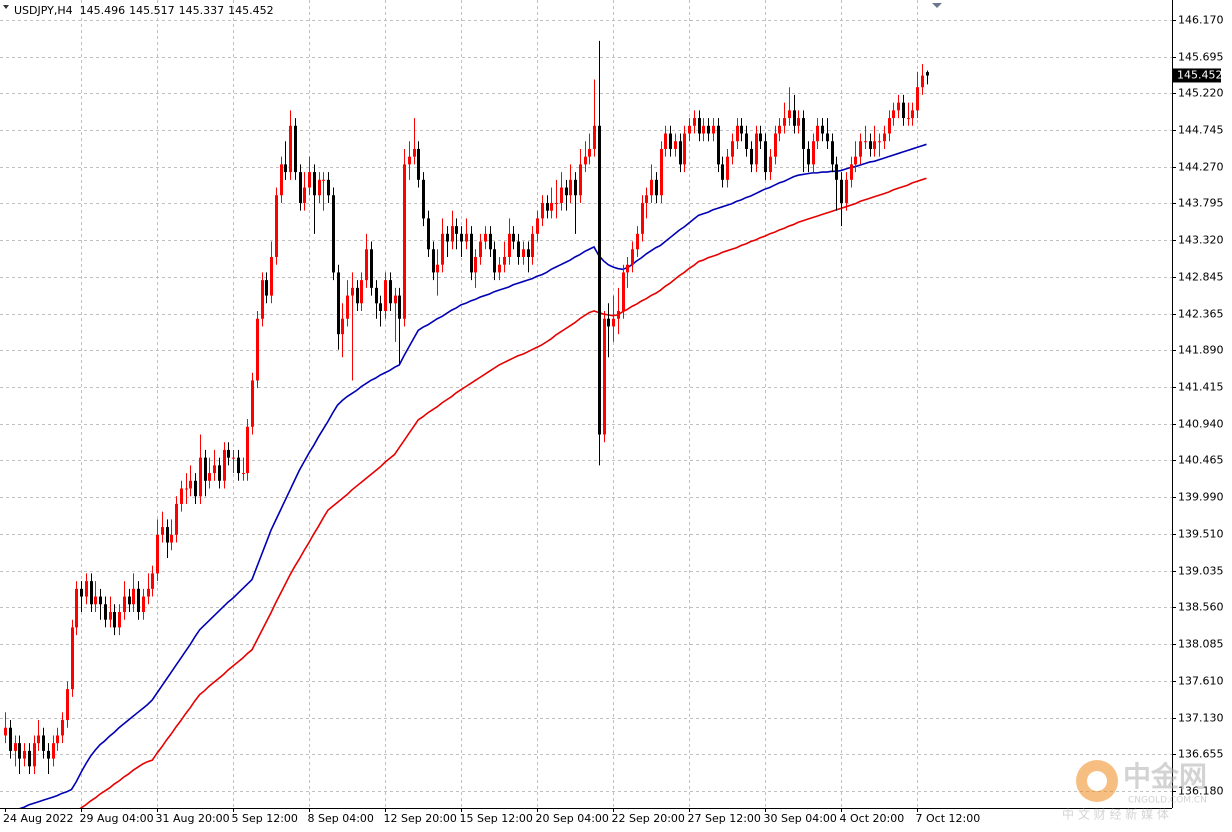 The image size is (1232, 832). Describe the element at coordinates (872, 818) in the screenshot. I see `x-tick-label: 4 Oct 20:00` at that location.